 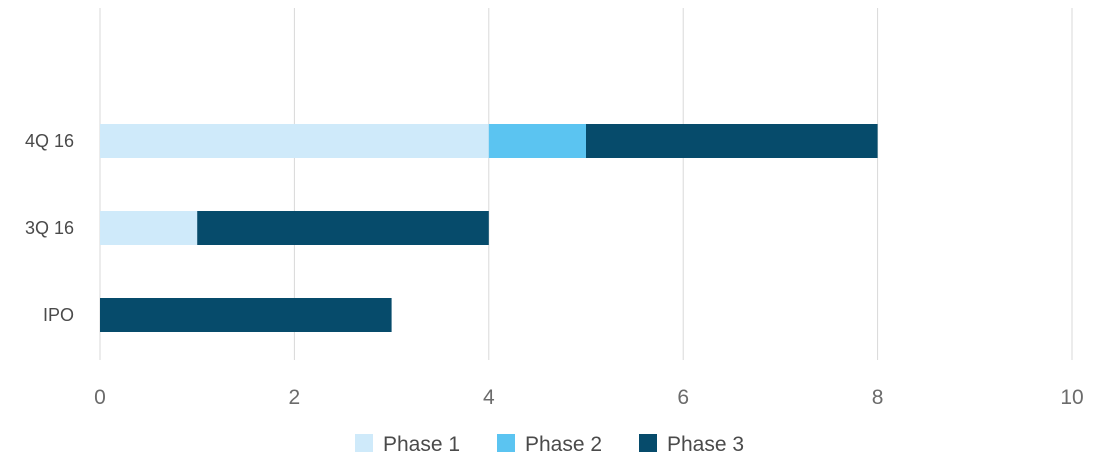 I want to click on legend: Phase 1 Phase 2 Phase 3, so click(x=549, y=444).